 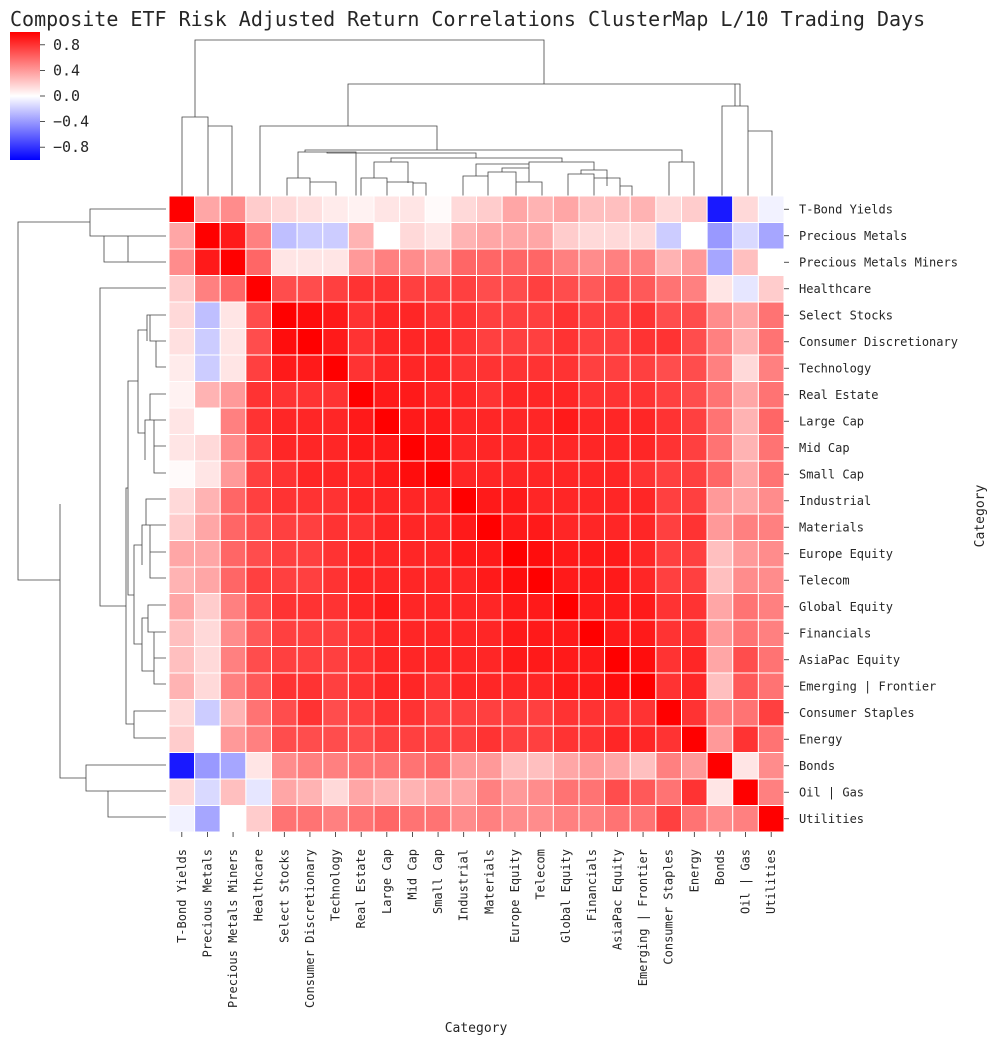 I want to click on heatmap-cell-r16-c11, so click(x=463, y=633).